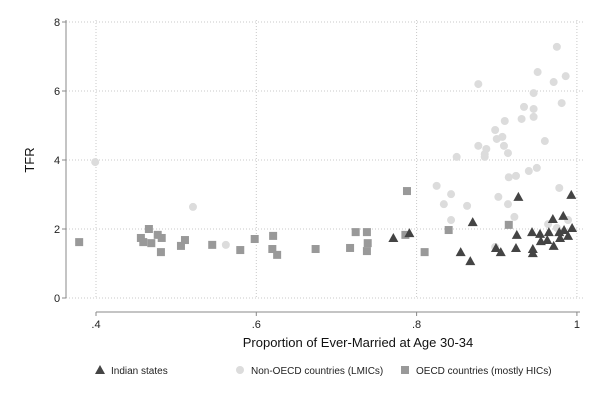  What do you see at coordinates (57, 92) in the screenshot?
I see `y-tick-label: 6` at bounding box center [57, 92].